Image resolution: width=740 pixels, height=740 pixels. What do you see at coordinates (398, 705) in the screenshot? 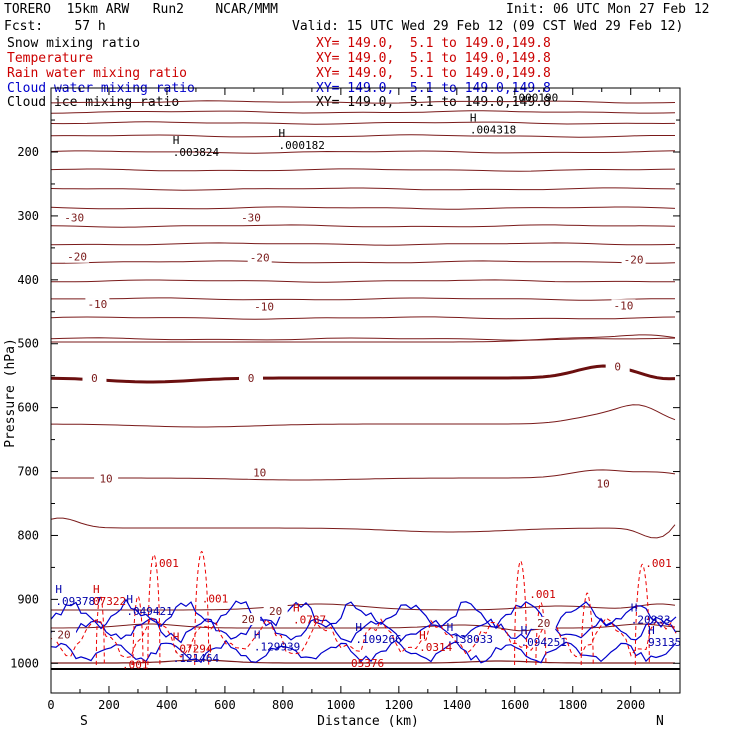
I see `x-tick-label: 1200` at bounding box center [398, 705].